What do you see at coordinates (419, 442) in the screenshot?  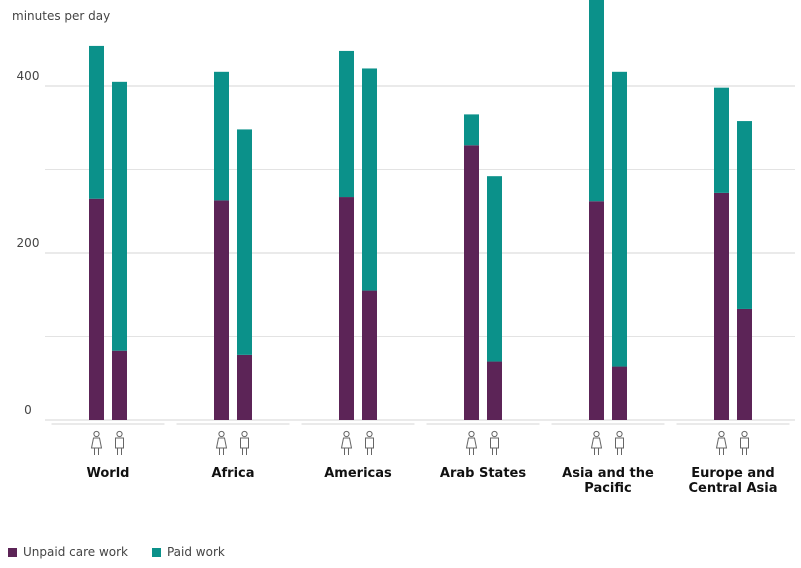 I see `gender-icons` at bounding box center [419, 442].